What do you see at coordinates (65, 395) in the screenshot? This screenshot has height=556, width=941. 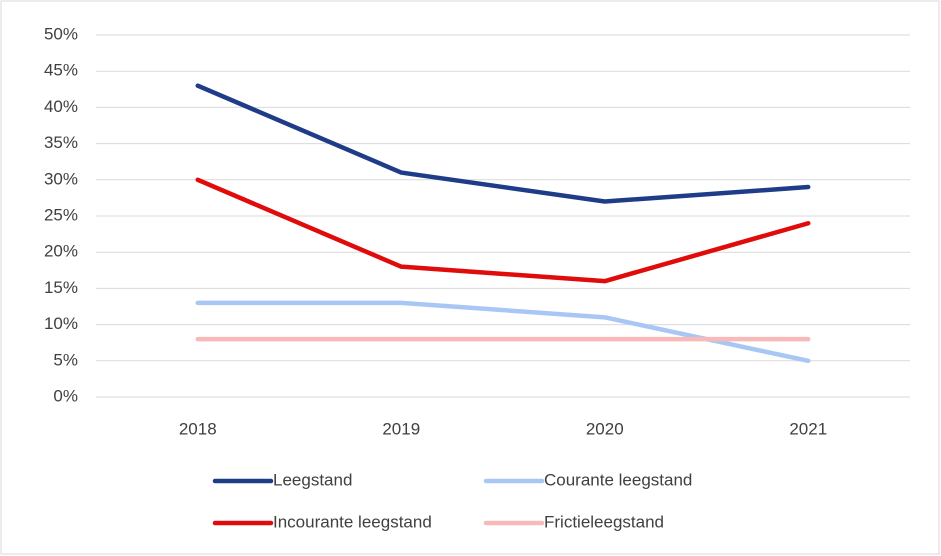 I see `y-tick-label: 0%` at bounding box center [65, 395].